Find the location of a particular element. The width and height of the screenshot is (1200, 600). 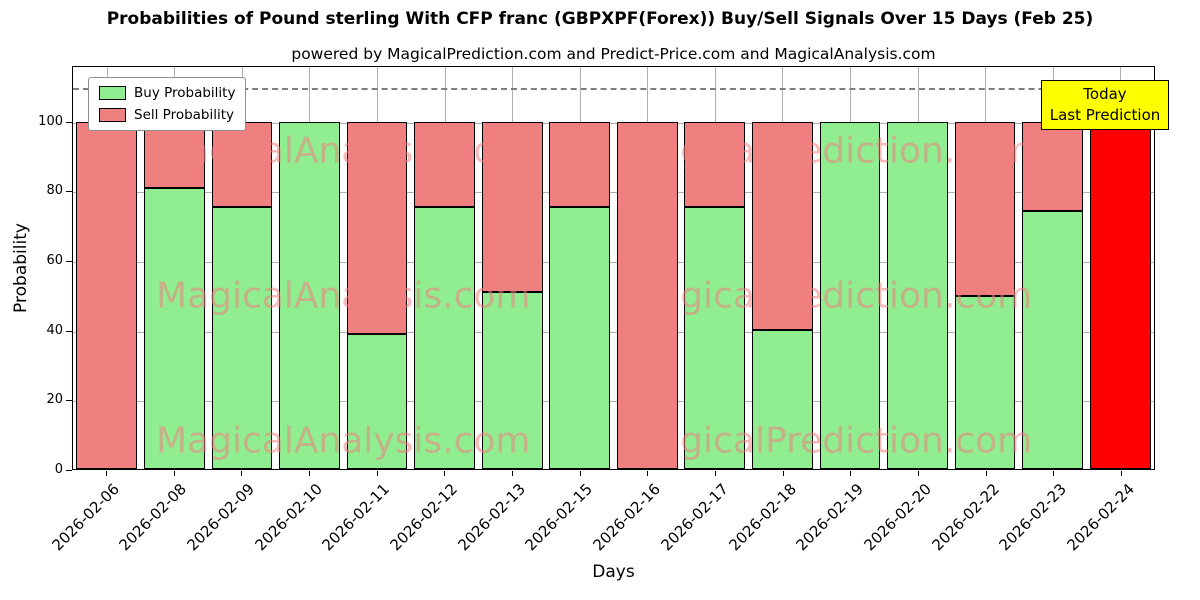

y-tick-label: 0 is located at coordinates (58, 469).